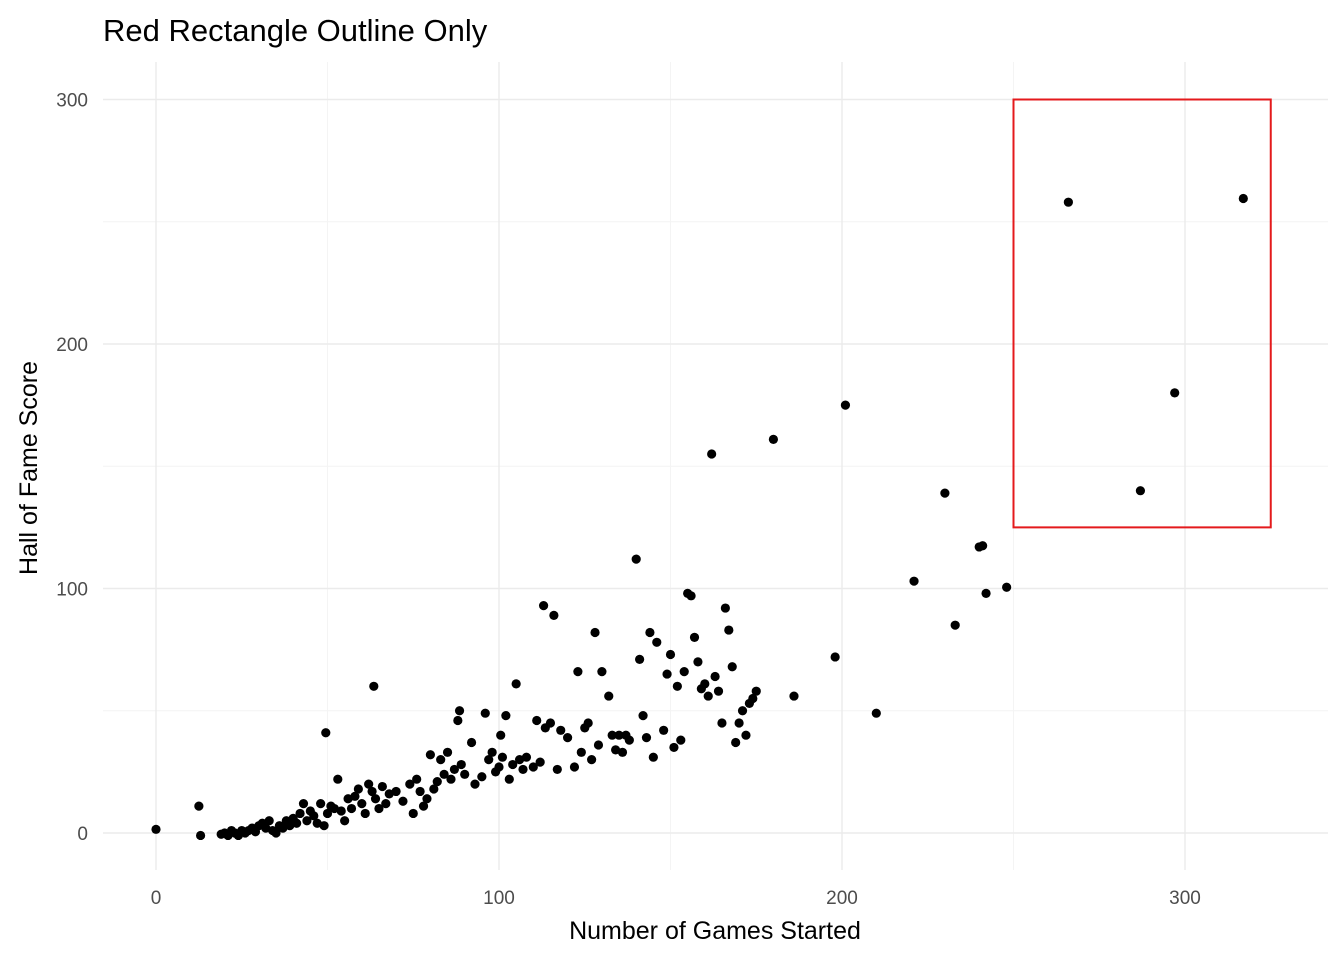 This screenshot has height=960, width=1344. What do you see at coordinates (676, 898) in the screenshot?
I see `x-axis-ticks: 0 100 200 300` at bounding box center [676, 898].